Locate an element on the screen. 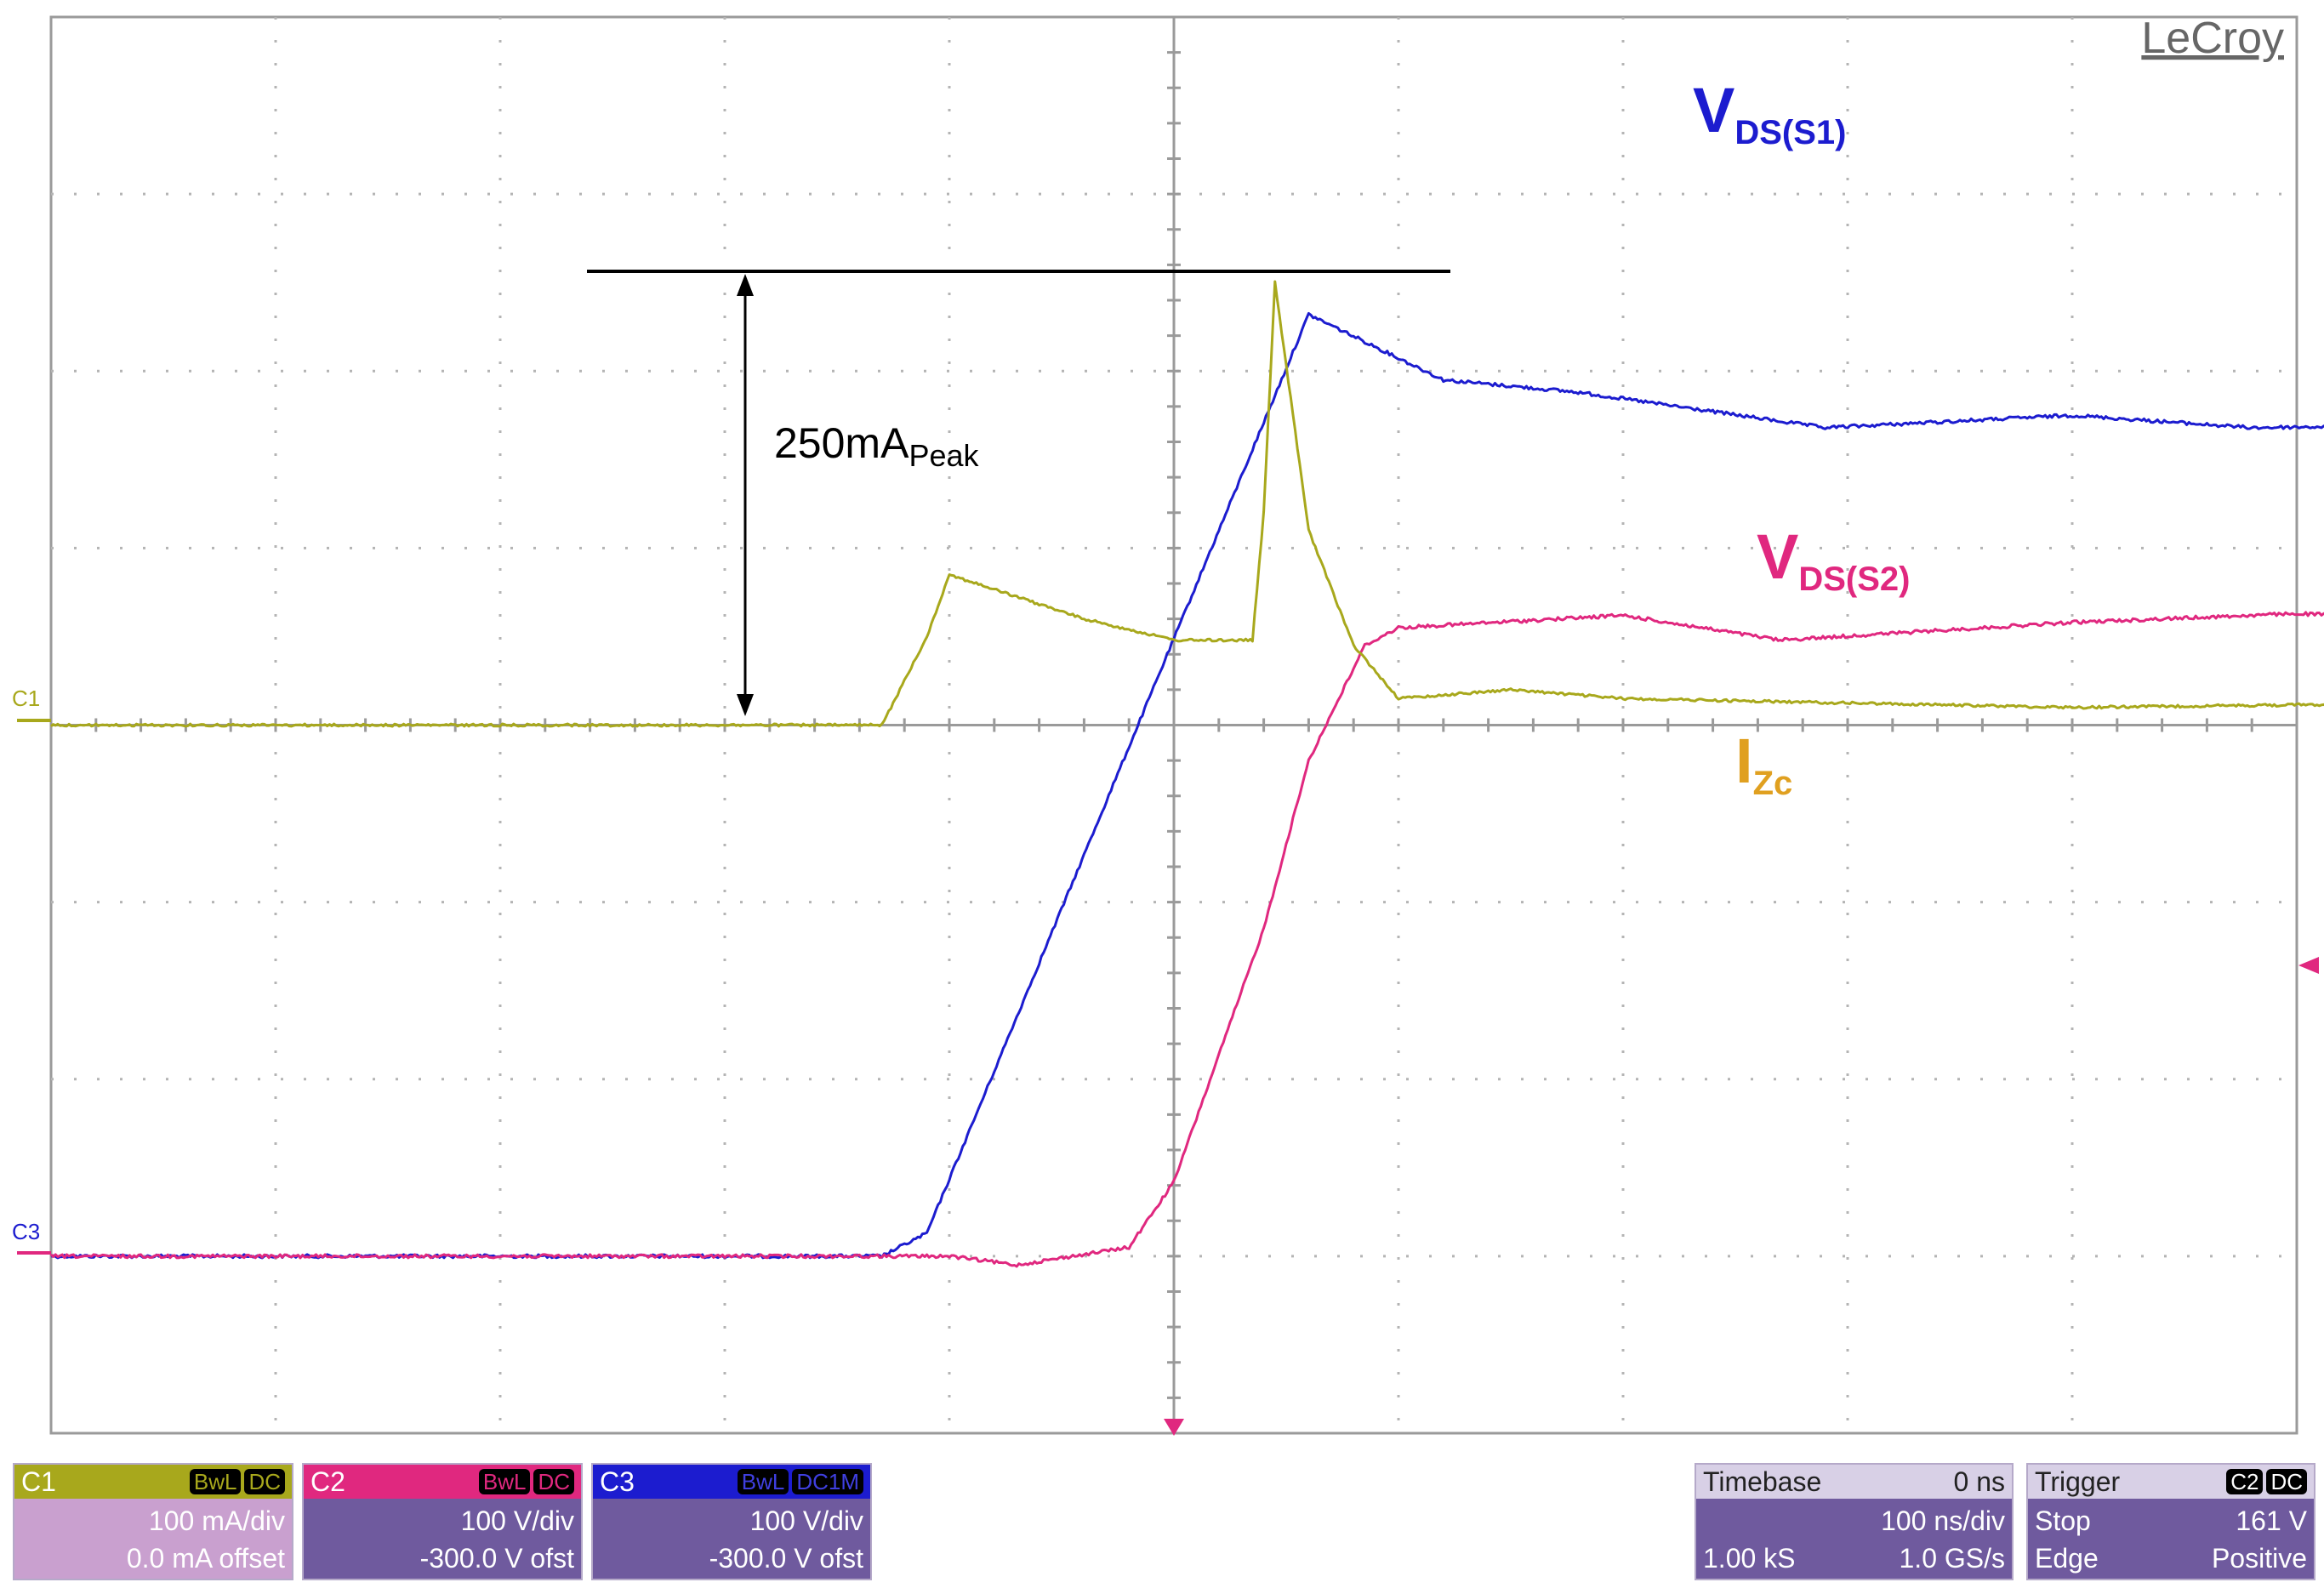  c1-ground-marker: C1 is located at coordinates (26, 698).